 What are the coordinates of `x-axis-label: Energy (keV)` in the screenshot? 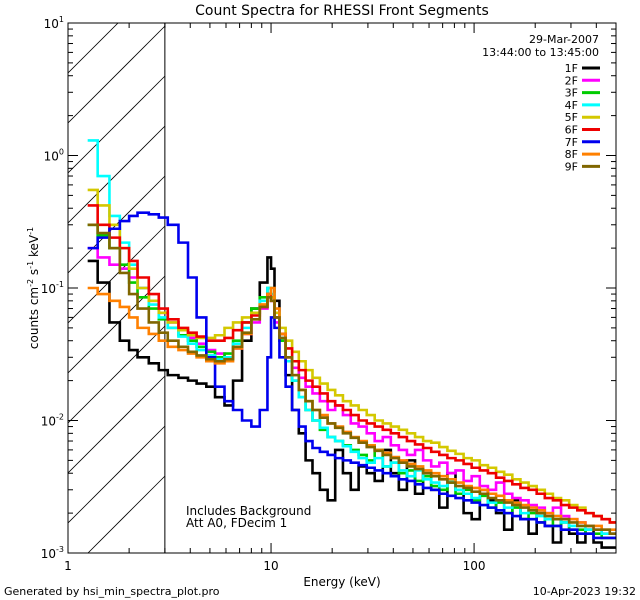 It's located at (341, 582).